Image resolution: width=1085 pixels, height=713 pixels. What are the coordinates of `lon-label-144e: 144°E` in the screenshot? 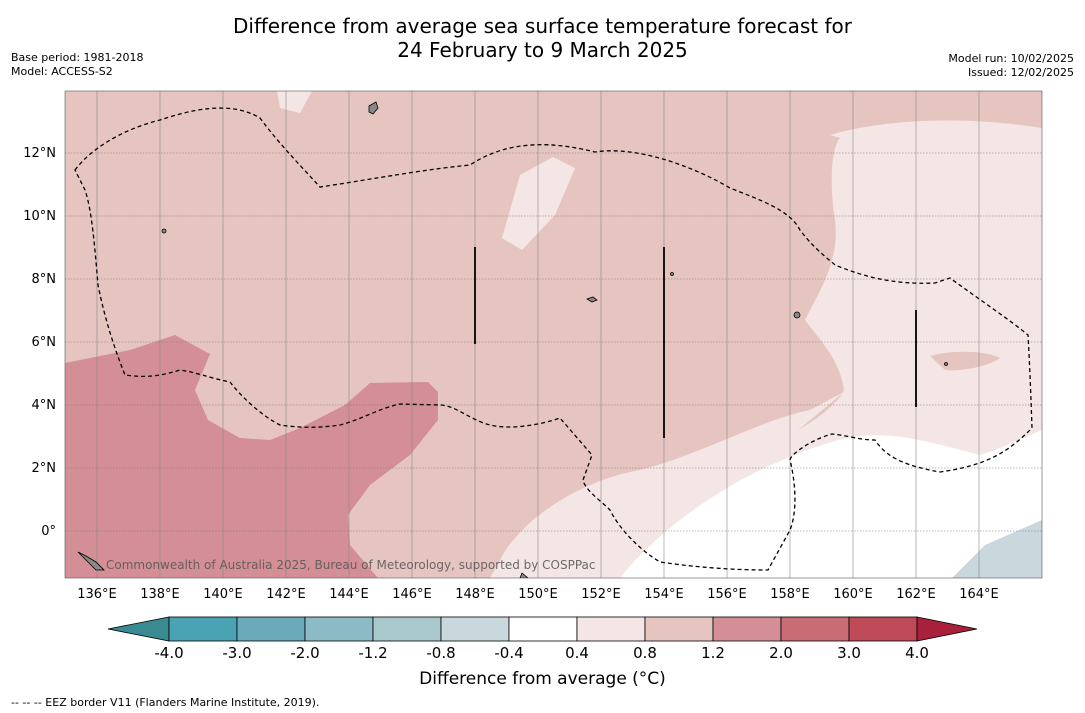 It's located at (349, 594).